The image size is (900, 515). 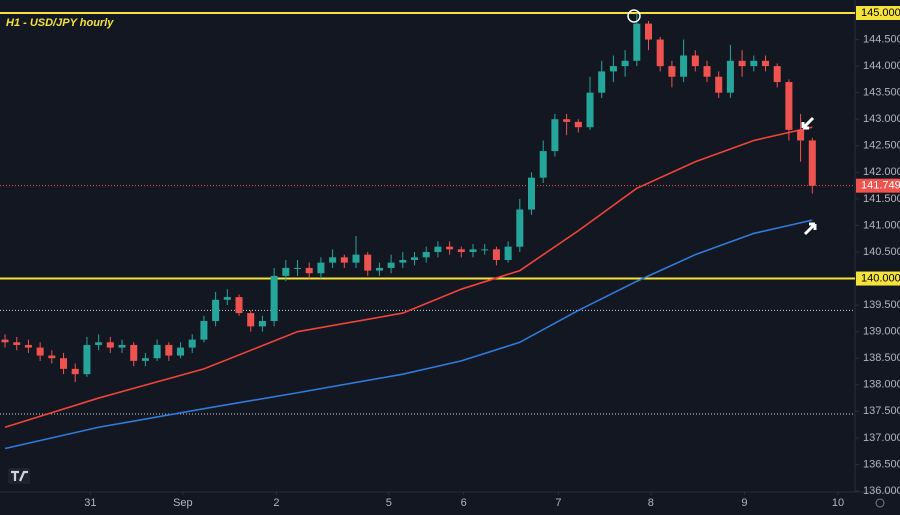 I want to click on y-tick-label: 138.500, so click(x=881, y=358).